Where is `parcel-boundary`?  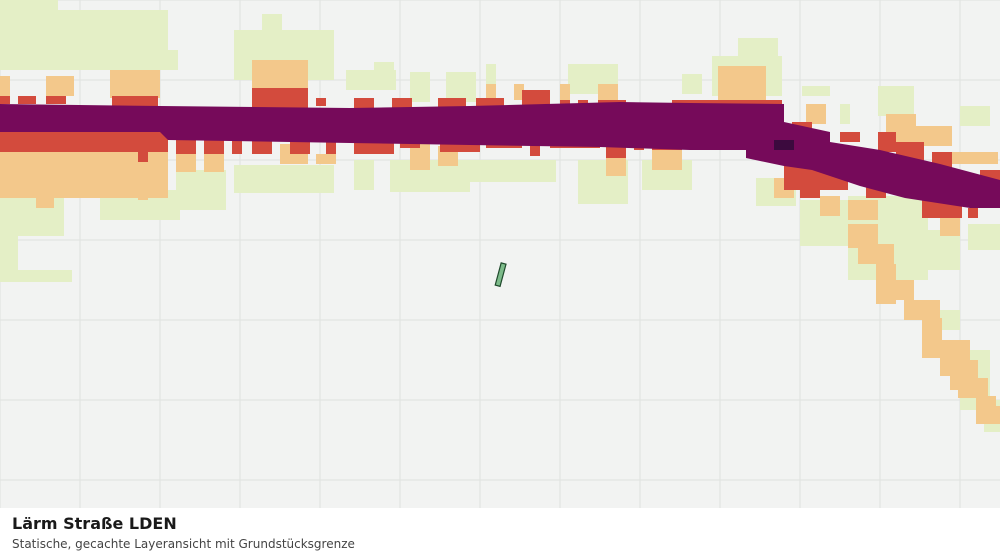 parcel-boundary is located at coordinates (500, 275).